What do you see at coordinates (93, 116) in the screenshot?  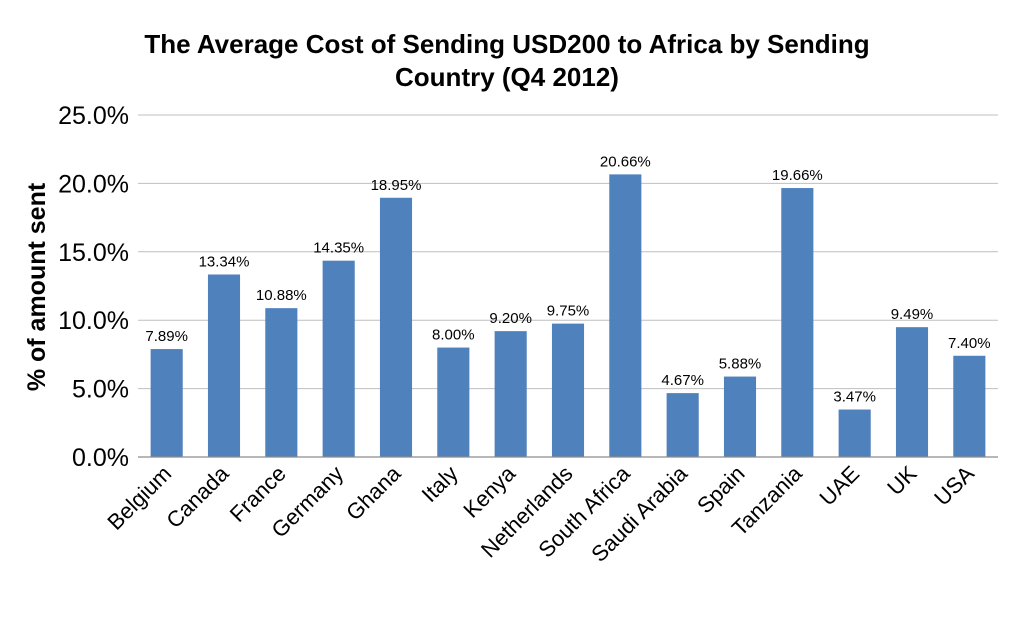 I see `y-tick-label: 25.0%` at bounding box center [93, 116].